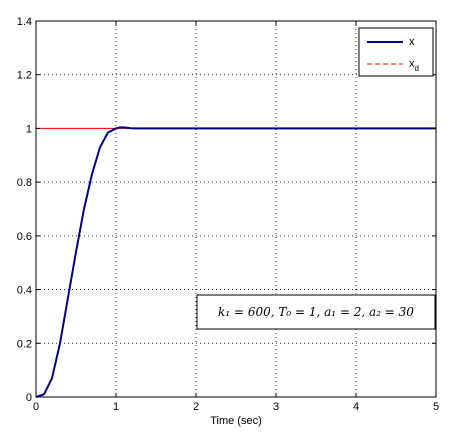 This screenshot has height=444, width=449. Describe the element at coordinates (29, 129) in the screenshot. I see `y-tick-label-5: 1` at that location.